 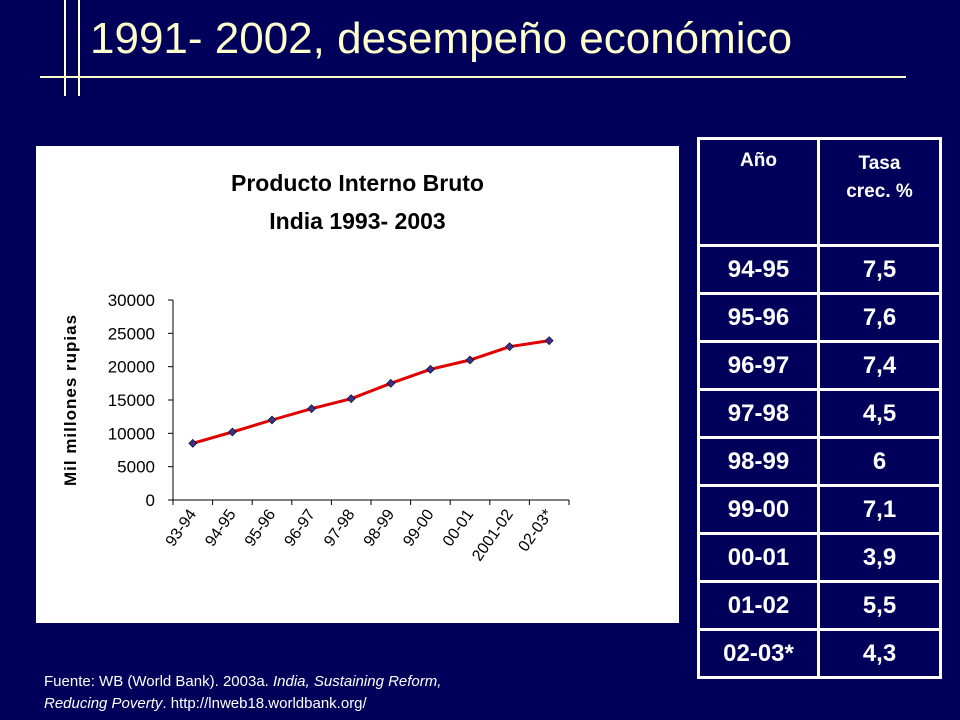 What do you see at coordinates (131, 367) in the screenshot?
I see `y-tick-label: 20000` at bounding box center [131, 367].